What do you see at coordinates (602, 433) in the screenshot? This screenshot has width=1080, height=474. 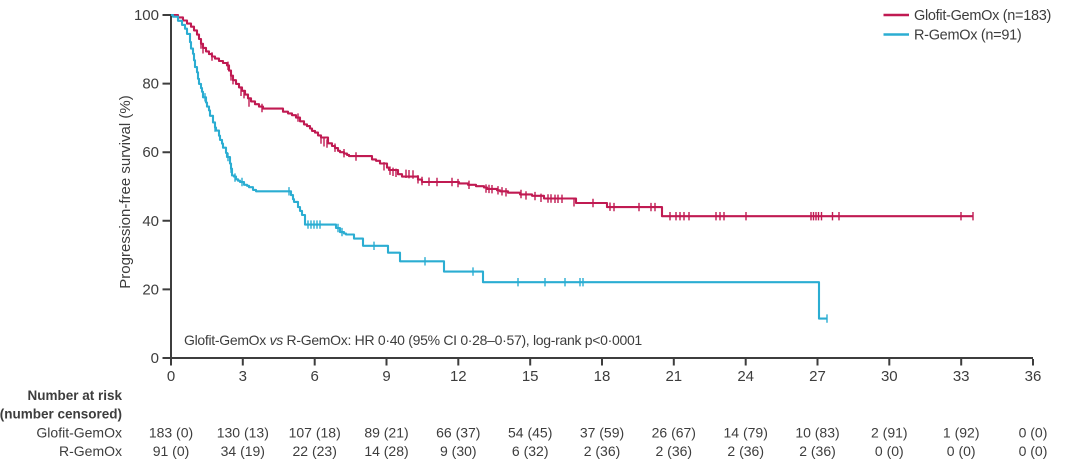 I see `svg-text: 37 (59)` at bounding box center [602, 433].